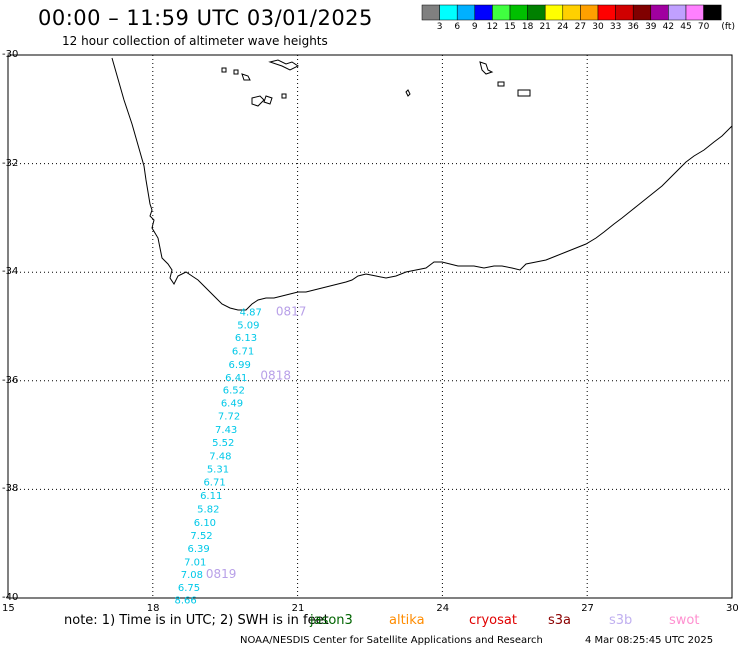 This screenshot has height=650, width=740. Describe the element at coordinates (199, 549) in the screenshot. I see `wave-height-value: 6.39` at that location.